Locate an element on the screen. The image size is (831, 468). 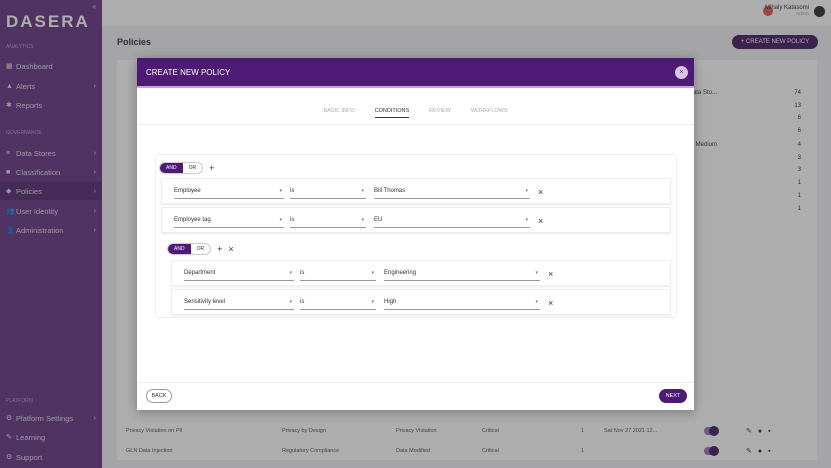
subgroup-operator: AND OR + × is located at coordinates (200, 249).